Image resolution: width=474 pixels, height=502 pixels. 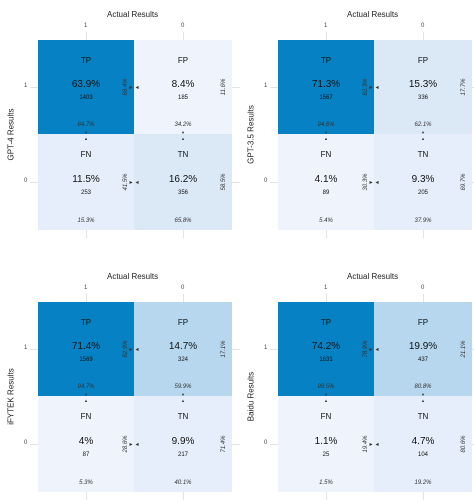 I want to click on row-percentage: 19.4%, so click(x=366, y=444).